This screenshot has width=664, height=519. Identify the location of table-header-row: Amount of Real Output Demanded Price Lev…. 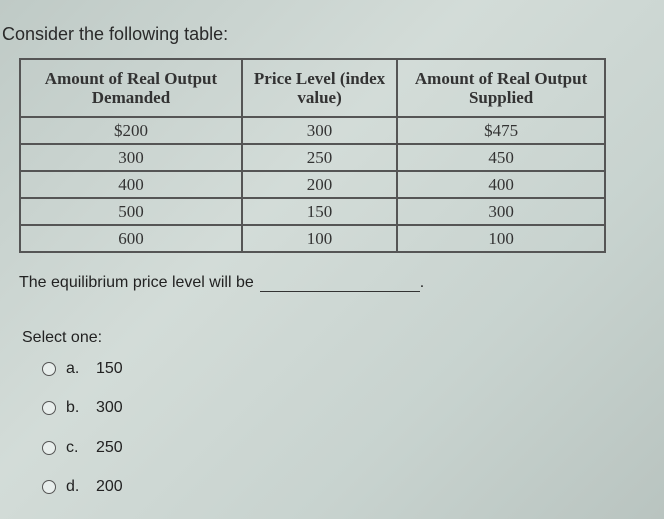
(312, 88).